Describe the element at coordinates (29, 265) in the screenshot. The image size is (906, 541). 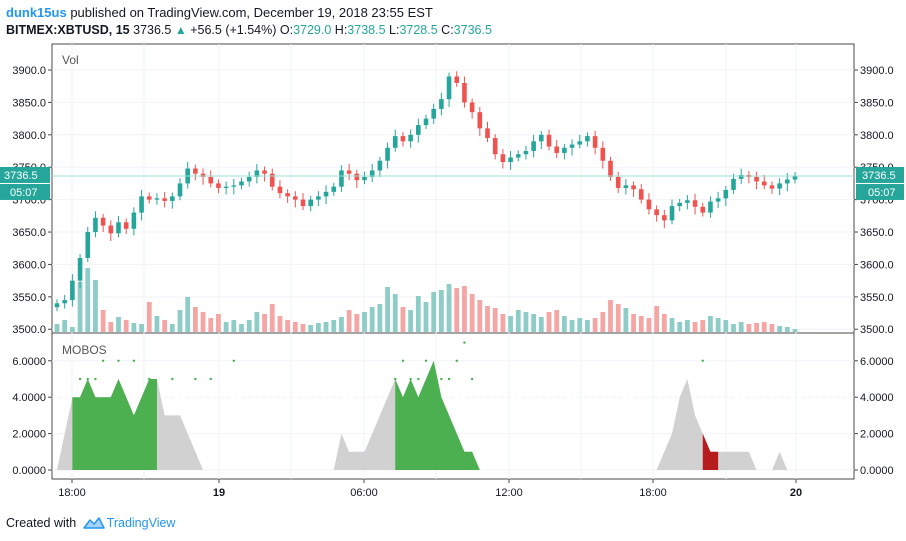
I see `y-tick-label-left: 3600.0` at that location.